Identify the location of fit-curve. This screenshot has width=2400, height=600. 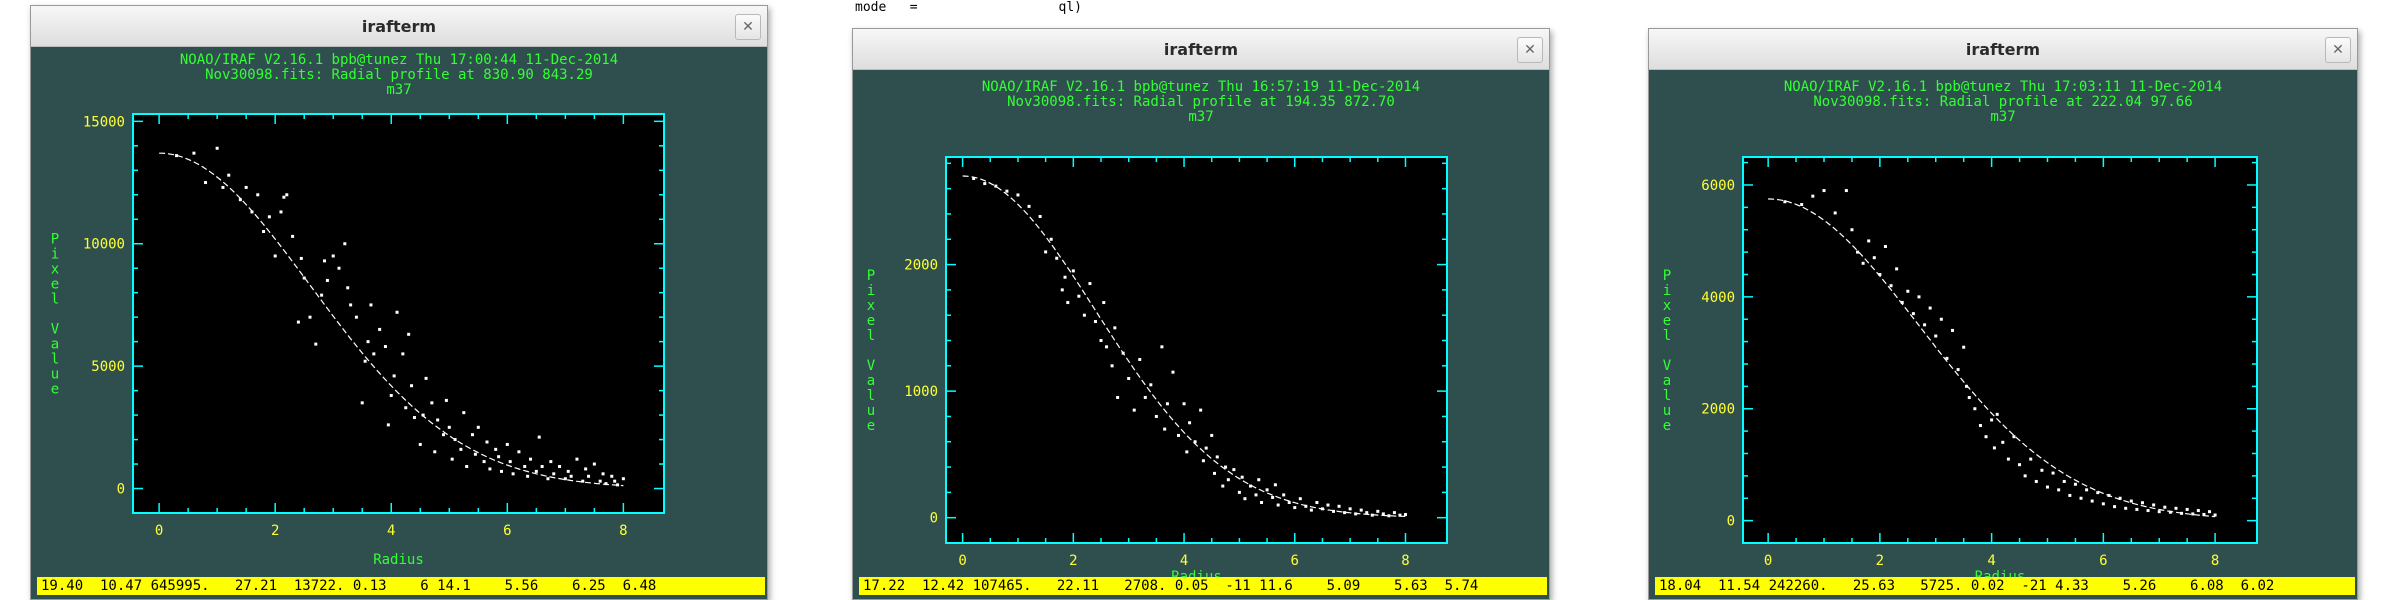
(391, 319).